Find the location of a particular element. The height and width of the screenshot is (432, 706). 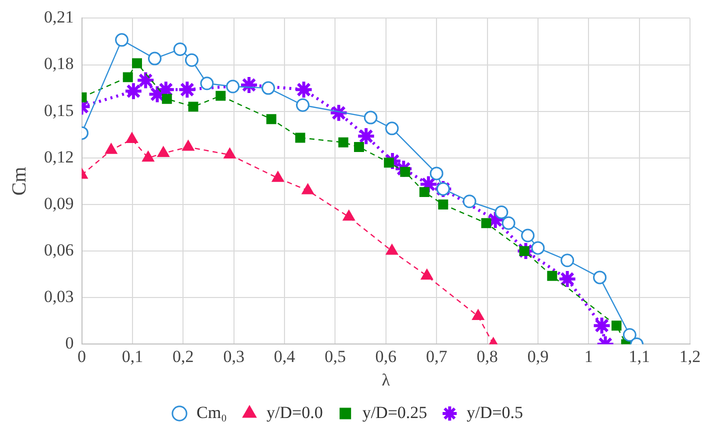

x-tick-label: 1,1 is located at coordinates (639, 356).